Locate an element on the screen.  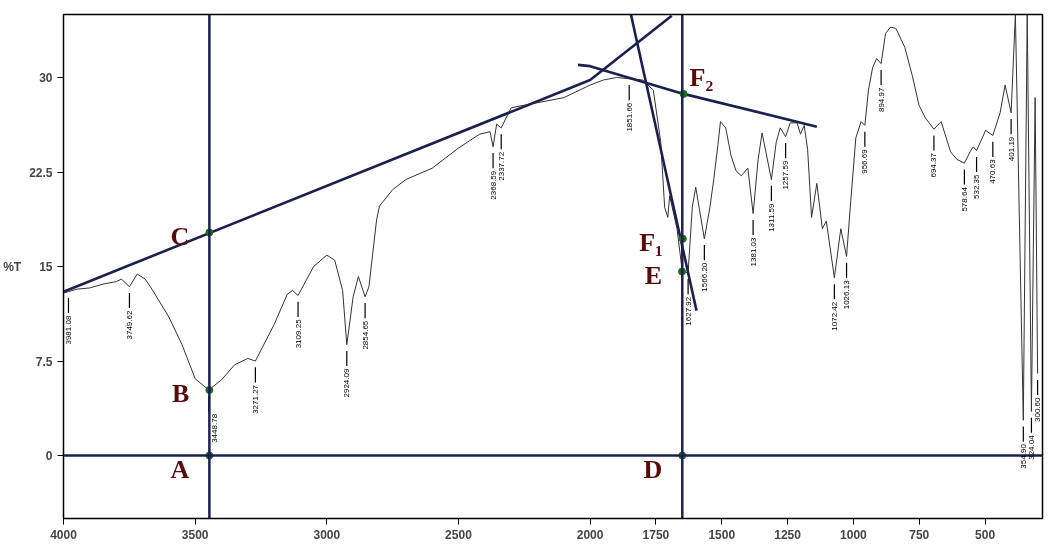
annotation: 1311.59 is located at coordinates (771, 217).